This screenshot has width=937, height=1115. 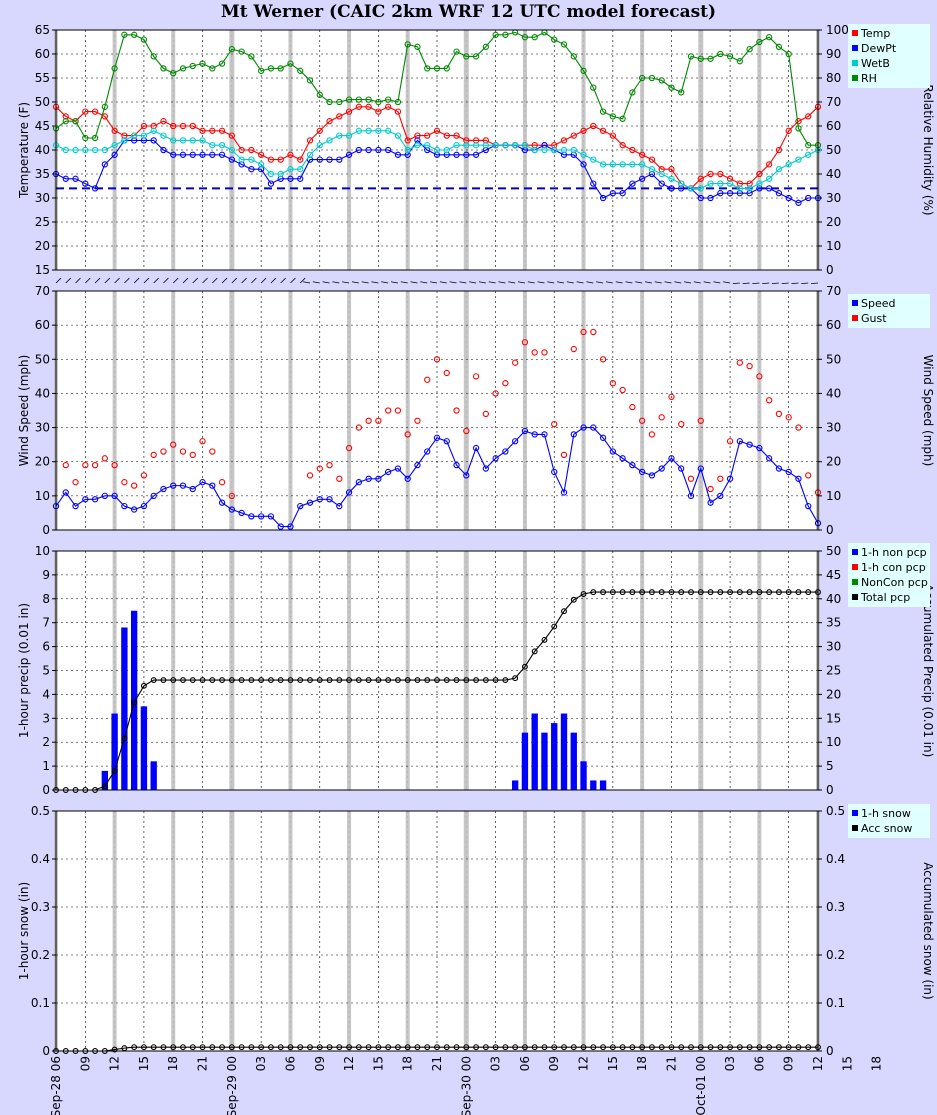 What do you see at coordinates (833, 222) in the screenshot?
I see `y-tick-label-right: 20` at bounding box center [833, 222].